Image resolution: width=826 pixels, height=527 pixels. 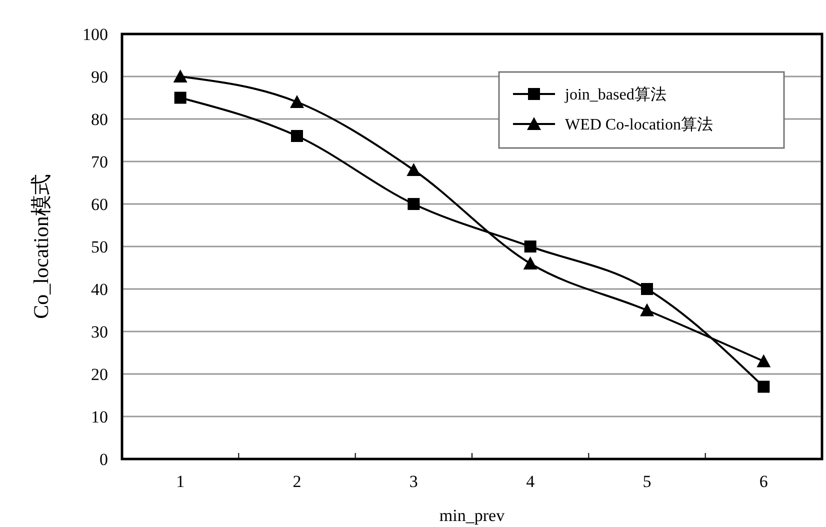 What do you see at coordinates (615, 95) in the screenshot?
I see `legend-label: join_based算法` at bounding box center [615, 95].